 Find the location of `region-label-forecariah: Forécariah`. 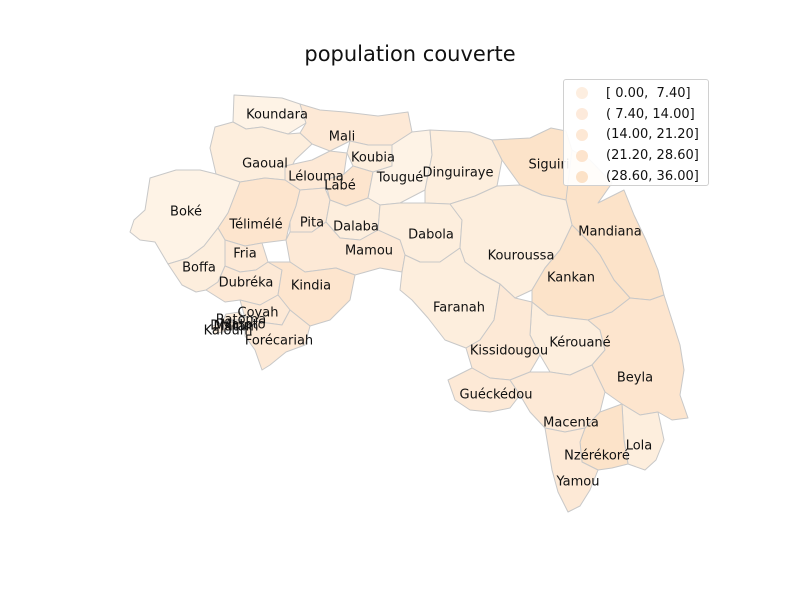

region-label-forecariah: Forécariah is located at coordinates (279, 341).